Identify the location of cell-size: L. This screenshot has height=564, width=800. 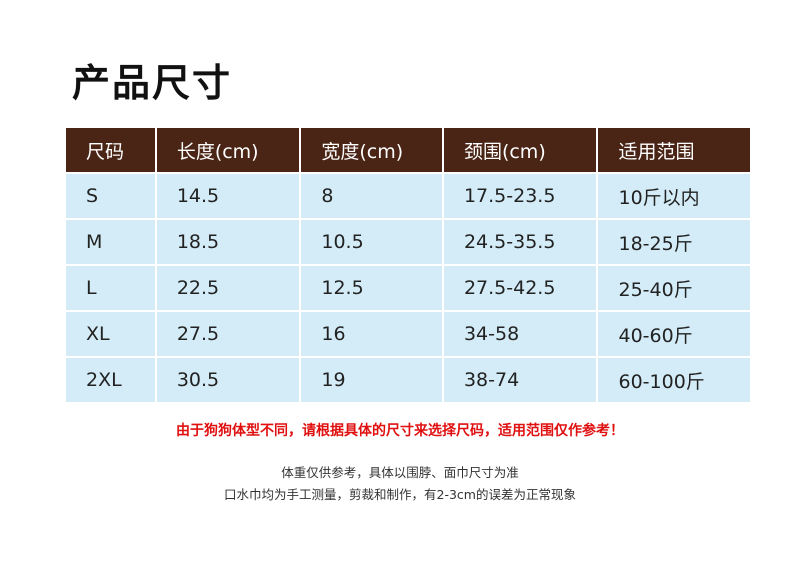
(110, 288).